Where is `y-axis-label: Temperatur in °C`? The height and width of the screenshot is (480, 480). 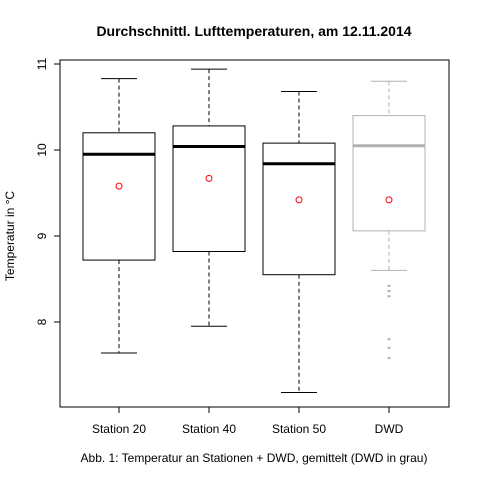
y-axis-label: Temperatur in °C is located at coordinates (10, 236).